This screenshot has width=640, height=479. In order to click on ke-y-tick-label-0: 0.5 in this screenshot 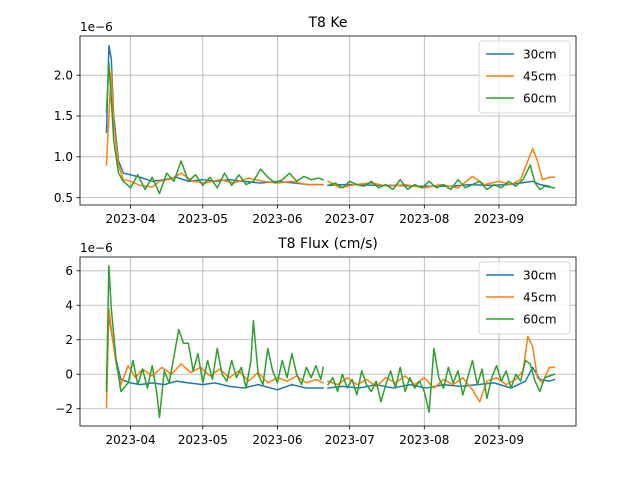, I will do `click(63, 198)`.